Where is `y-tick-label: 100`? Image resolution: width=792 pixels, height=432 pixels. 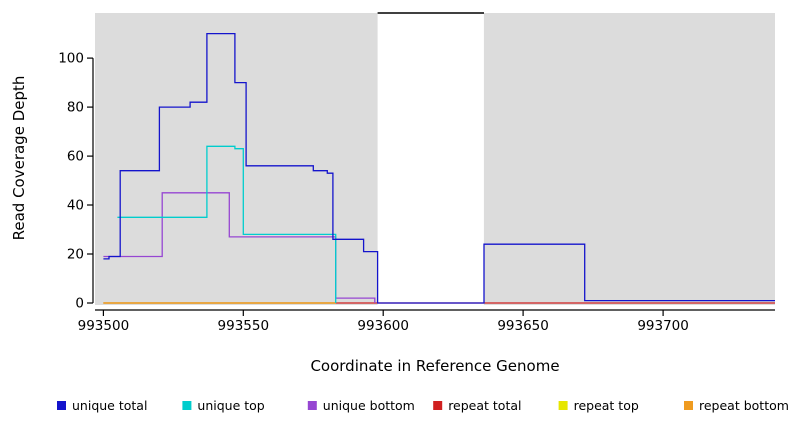
y-tick-label: 100 is located at coordinates (71, 59).